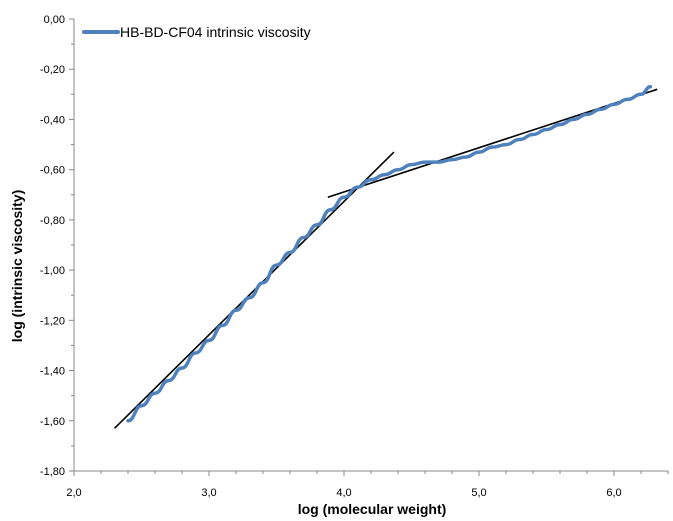 This screenshot has height=521, width=673. I want to click on legend: HB-BD-CF04 intrinsic viscosity, so click(196, 32).